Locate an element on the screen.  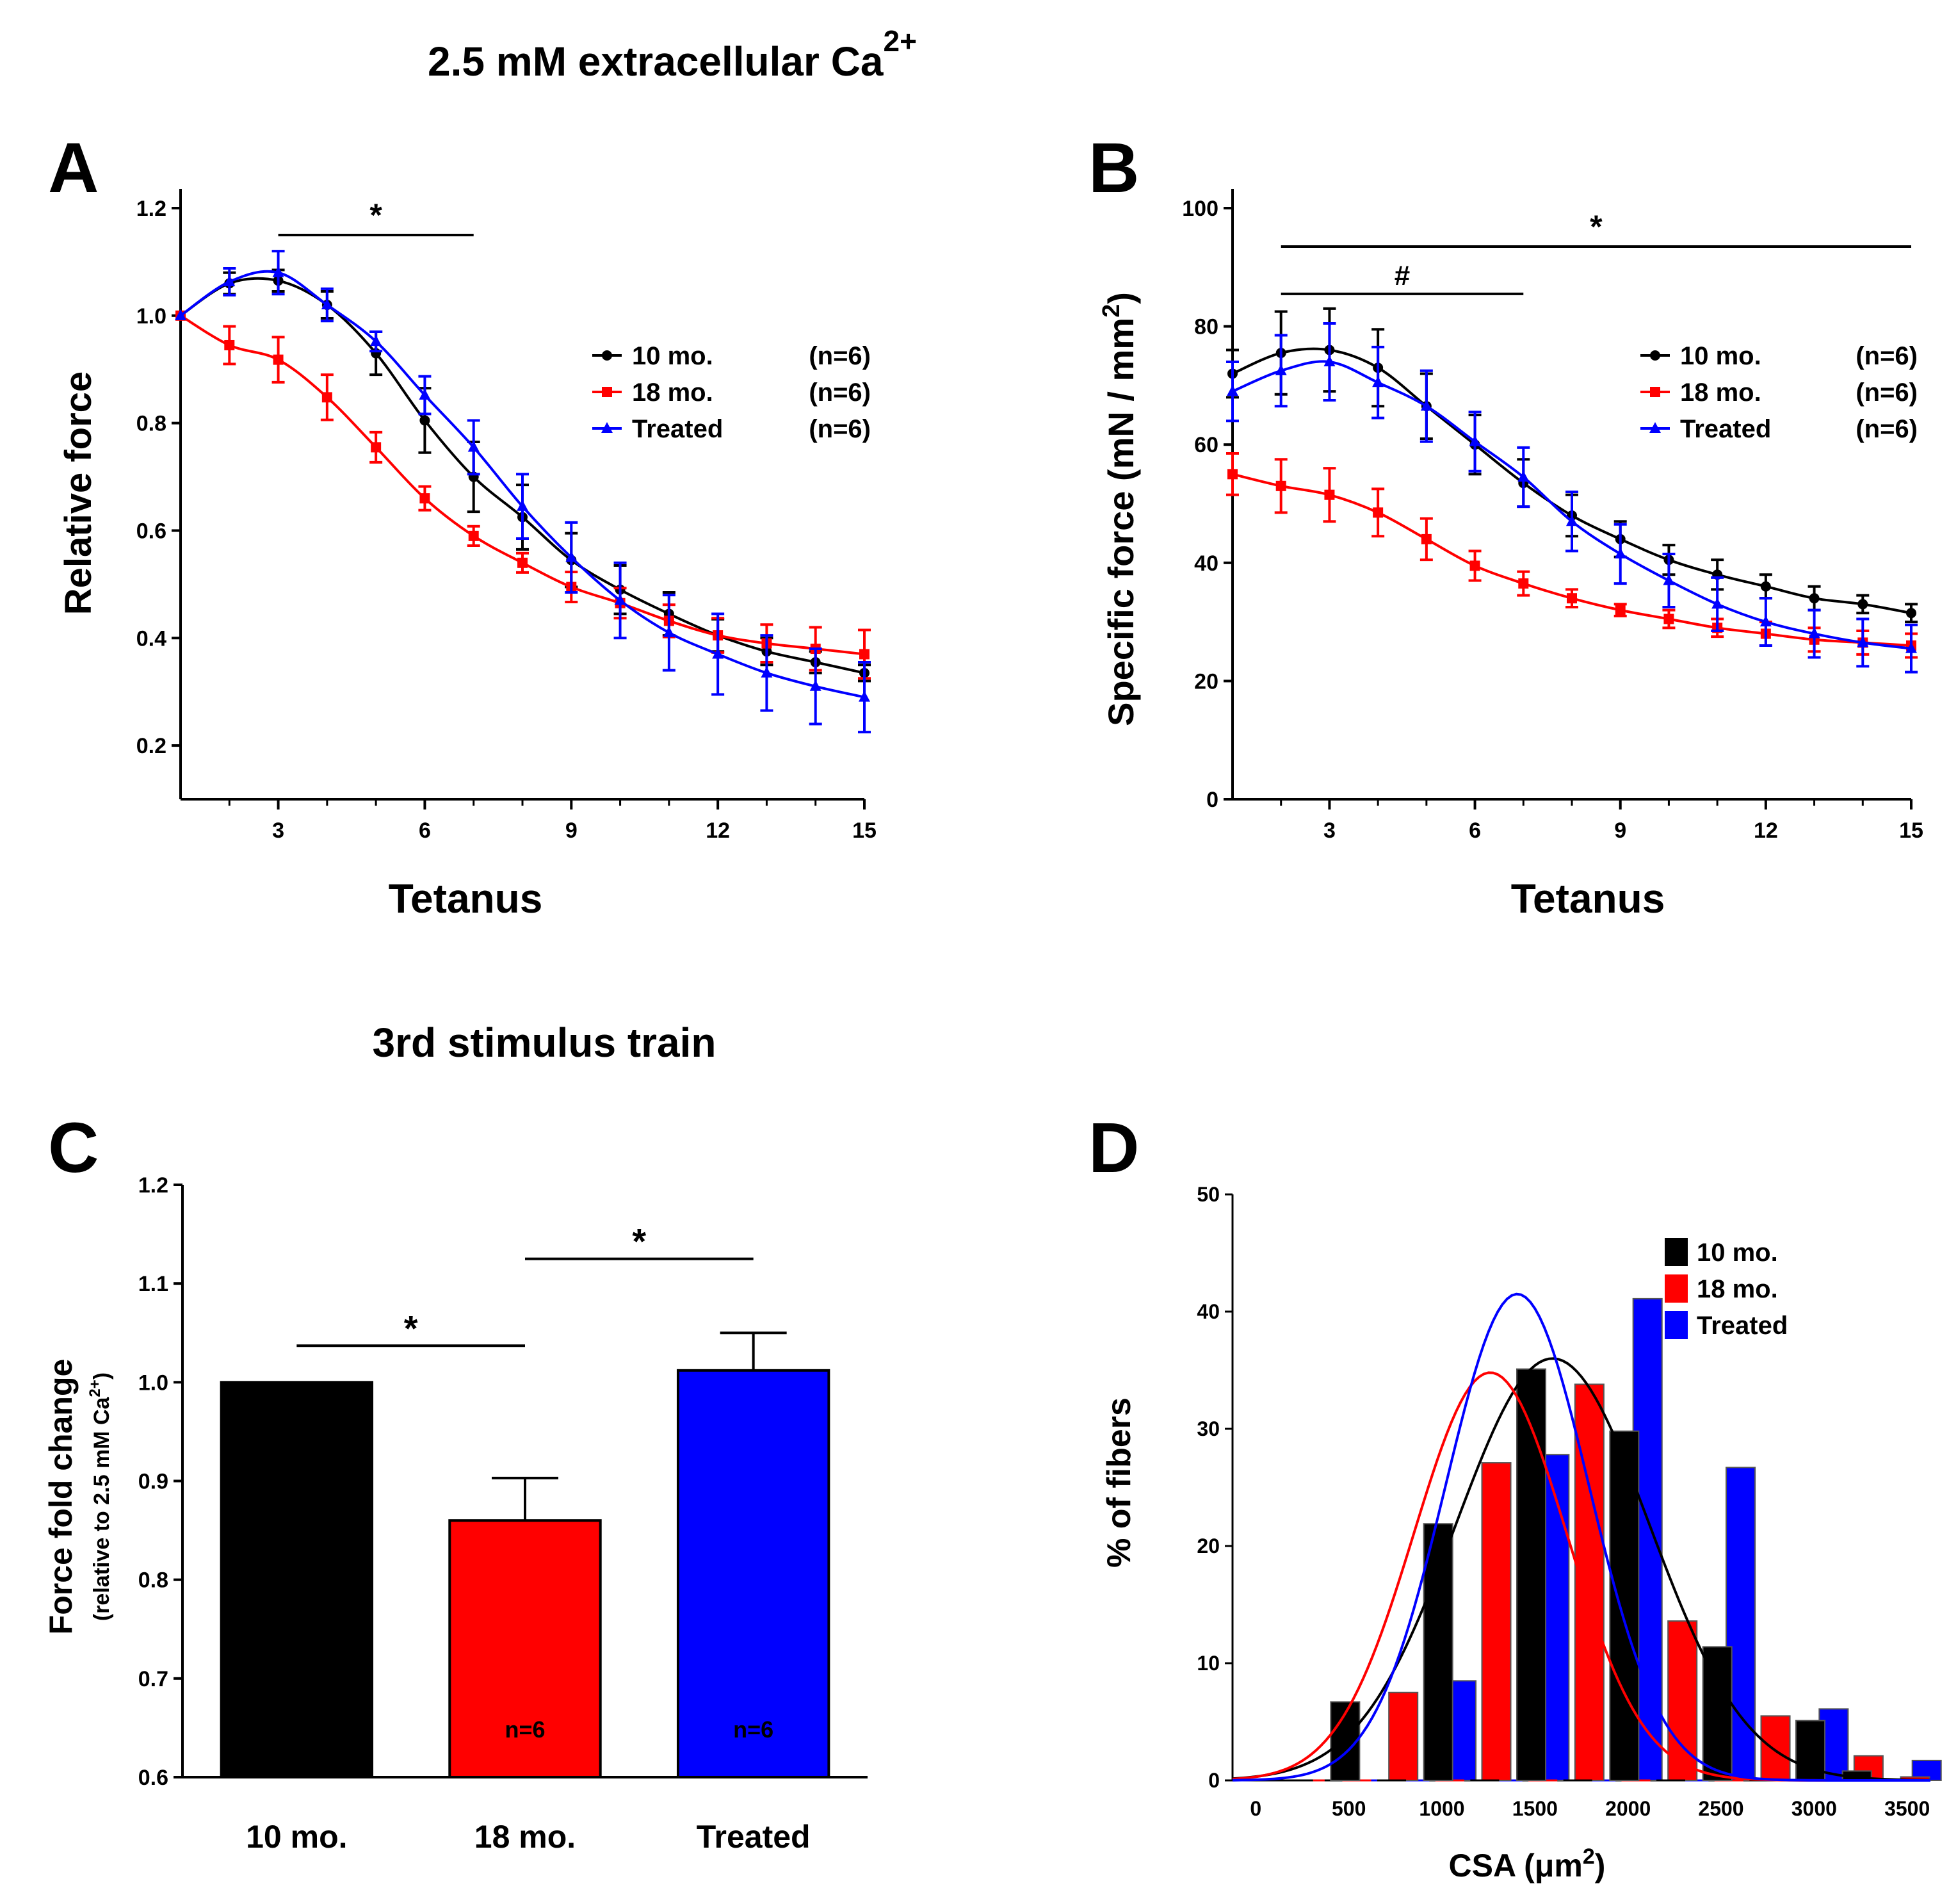
panel-b-ytick-label: 40 is located at coordinates (1206, 563).